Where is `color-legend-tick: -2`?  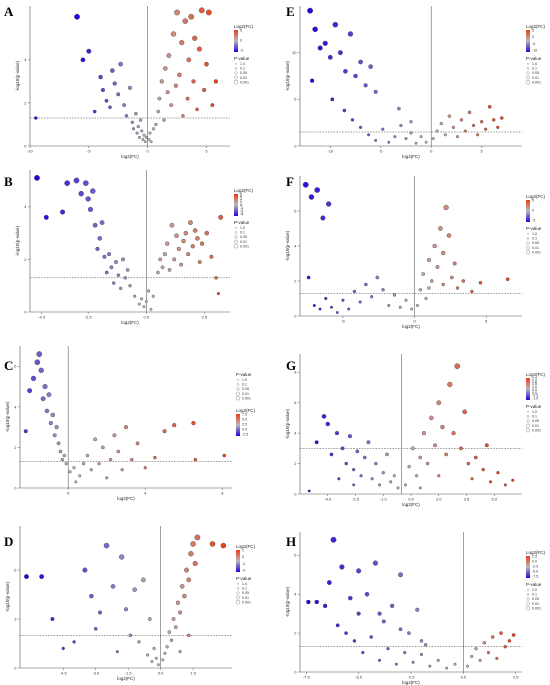 color-legend-tick: -2 is located at coordinates (241, 210).